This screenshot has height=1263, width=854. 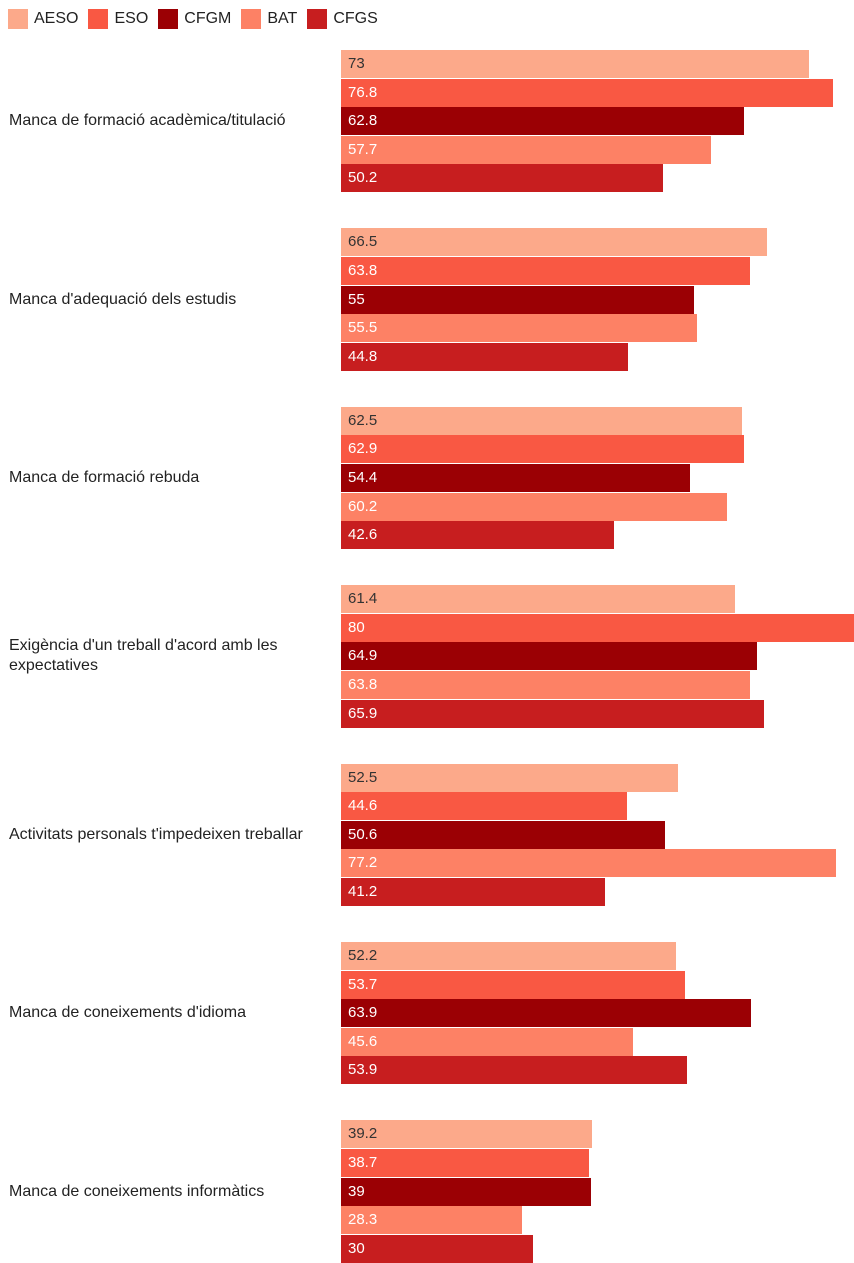 What do you see at coordinates (127, 1013) in the screenshot?
I see `category-label: Manca de coneixements d'idioma` at bounding box center [127, 1013].